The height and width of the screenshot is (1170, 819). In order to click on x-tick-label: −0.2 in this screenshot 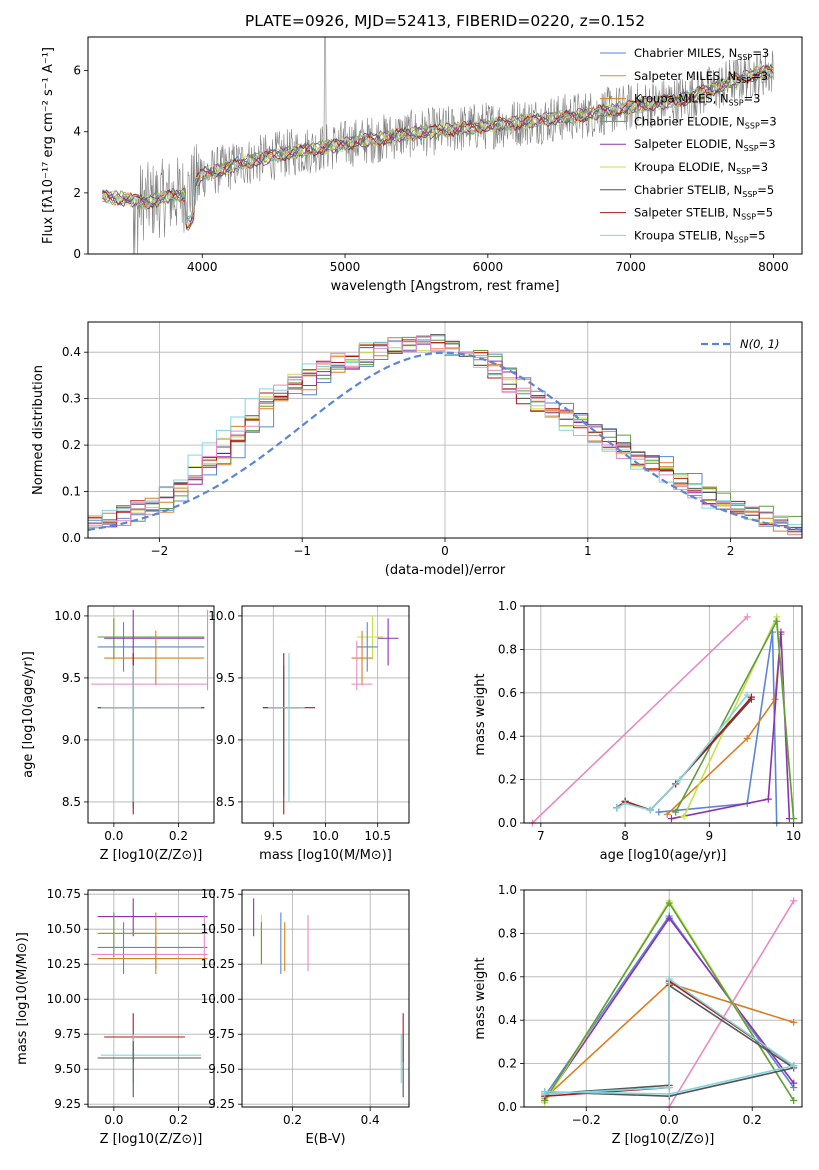, I will do `click(586, 1120)`.